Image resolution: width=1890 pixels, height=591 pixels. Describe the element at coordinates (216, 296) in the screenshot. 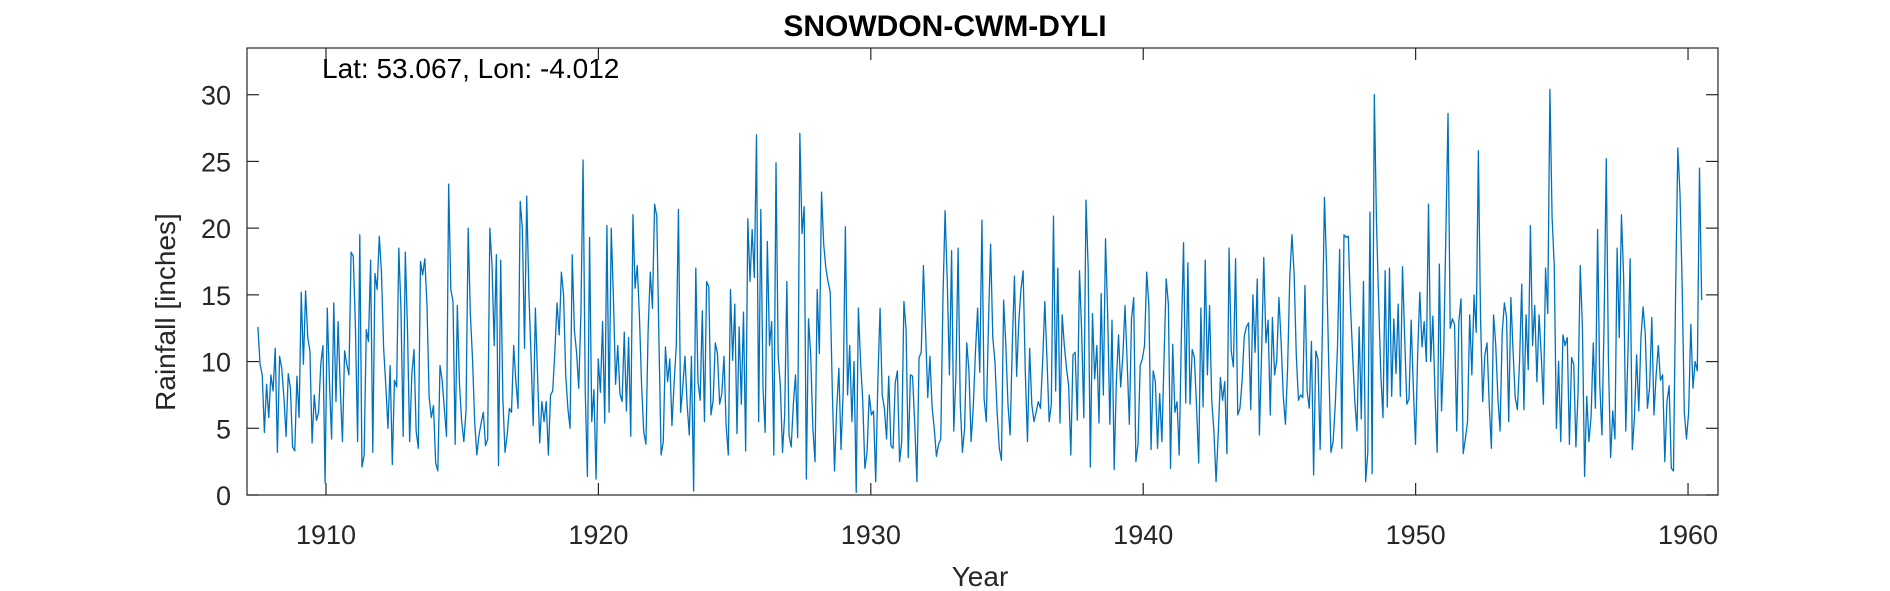

I see `y-tick-label: 15` at that location.